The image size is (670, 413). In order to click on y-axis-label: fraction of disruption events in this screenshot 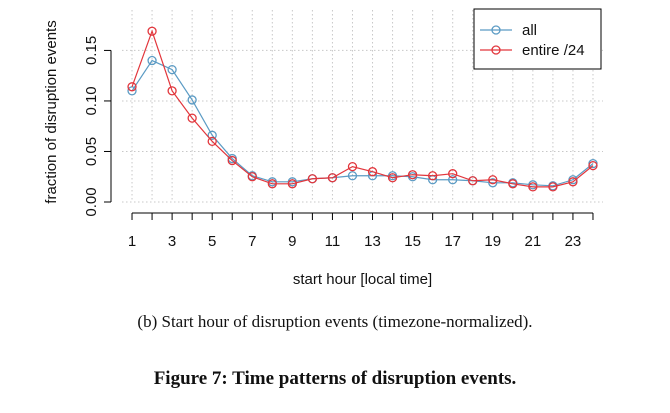, I will do `click(51, 111)`.